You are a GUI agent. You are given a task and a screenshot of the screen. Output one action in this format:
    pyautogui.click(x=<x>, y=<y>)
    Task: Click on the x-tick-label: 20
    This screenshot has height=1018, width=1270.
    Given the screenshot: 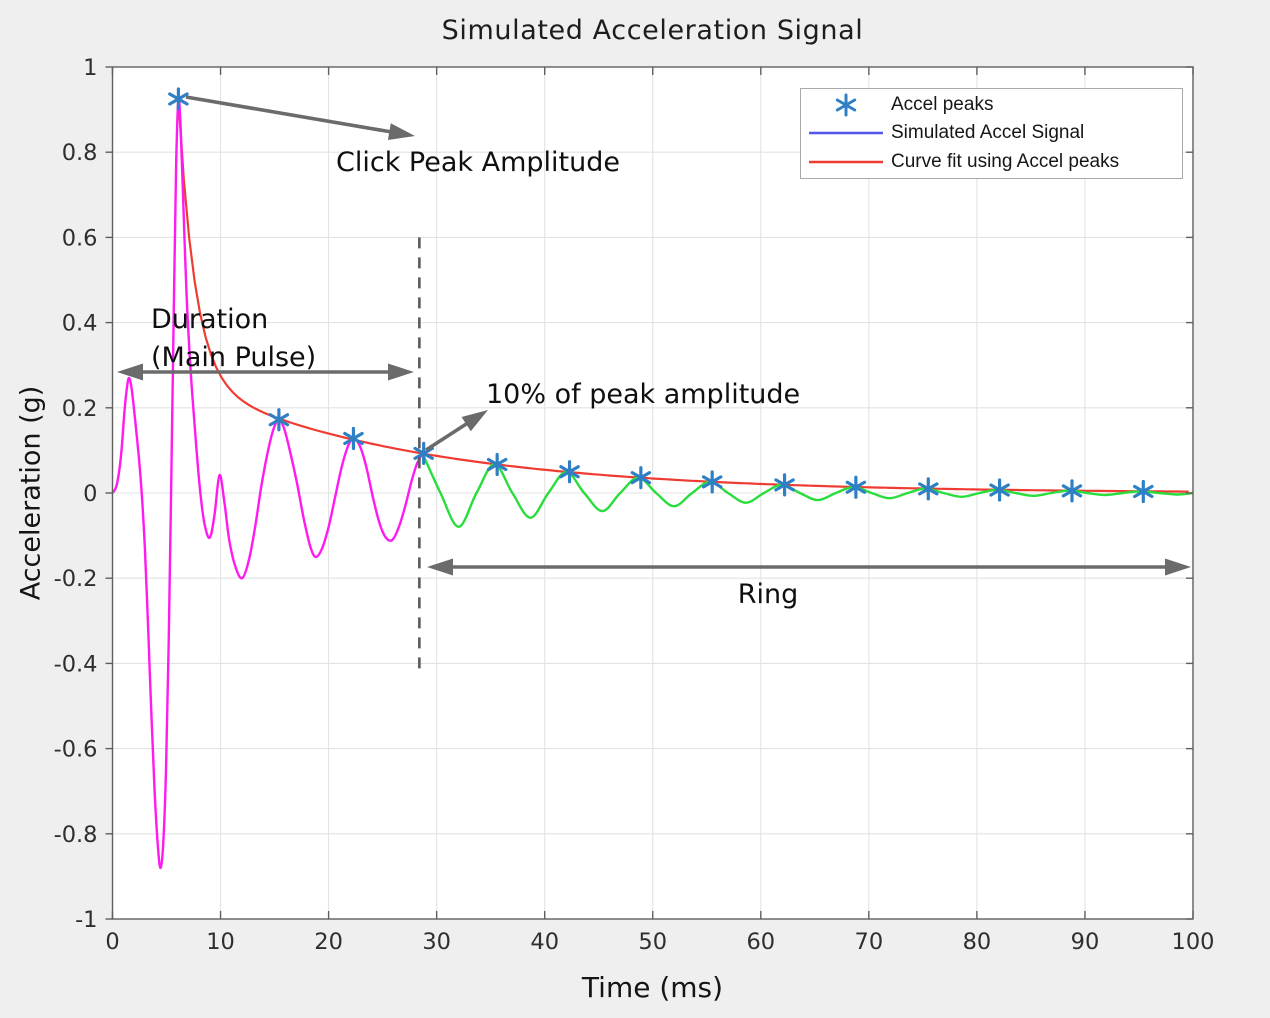 What is the action you would take?
    pyautogui.click(x=328, y=942)
    